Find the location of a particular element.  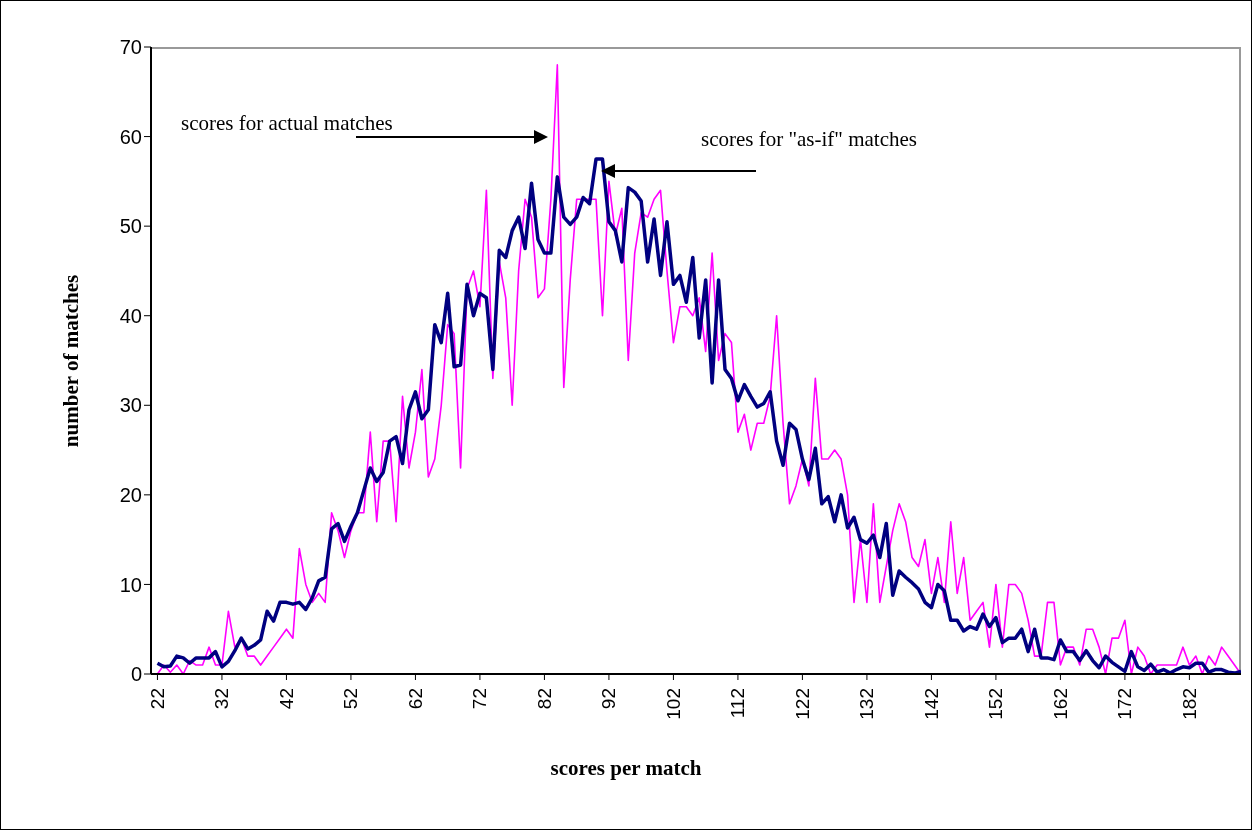

x-tick-label: 162 is located at coordinates (1060, 704).